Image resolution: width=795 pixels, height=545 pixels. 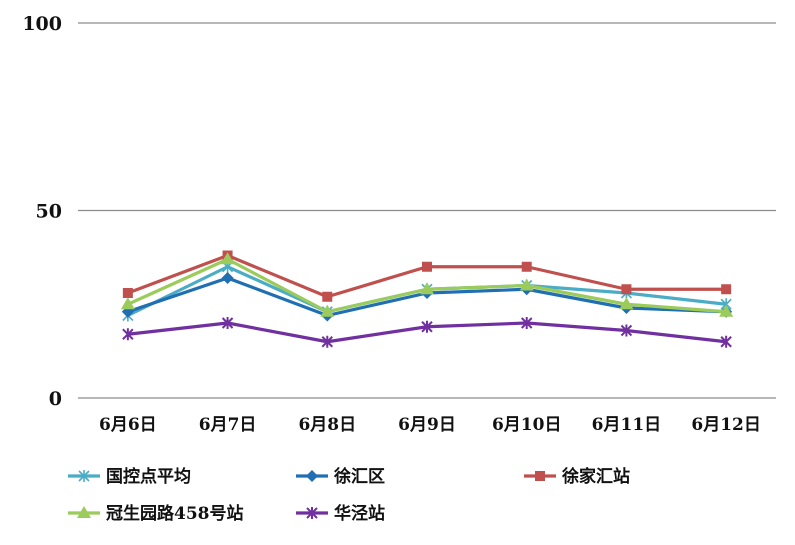 What do you see at coordinates (726, 425) in the screenshot?
I see `x-tick-label: 6月12日` at bounding box center [726, 425].